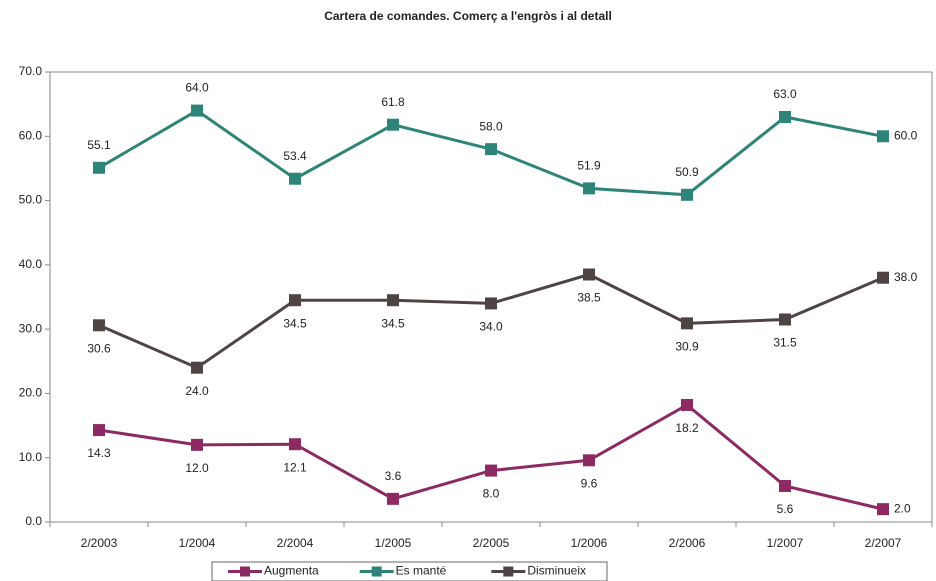 The image size is (936, 581). Describe the element at coordinates (785, 343) in the screenshot. I see `data-label: 31.5` at that location.